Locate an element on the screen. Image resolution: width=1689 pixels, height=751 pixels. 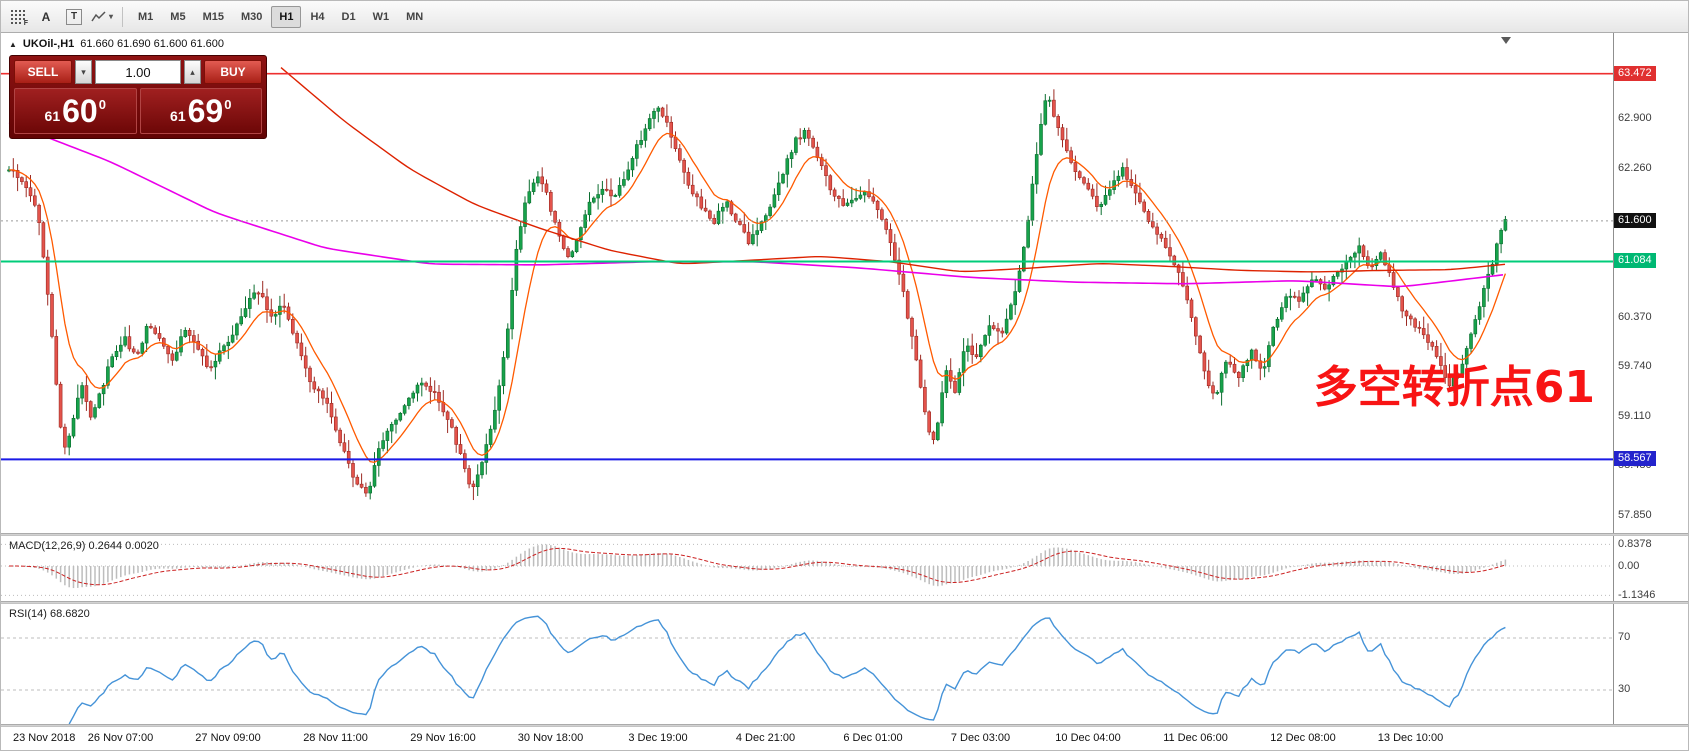
macd-label: MACD(12,26,9) 0.2644 0.0020 is located at coordinates (84, 546).